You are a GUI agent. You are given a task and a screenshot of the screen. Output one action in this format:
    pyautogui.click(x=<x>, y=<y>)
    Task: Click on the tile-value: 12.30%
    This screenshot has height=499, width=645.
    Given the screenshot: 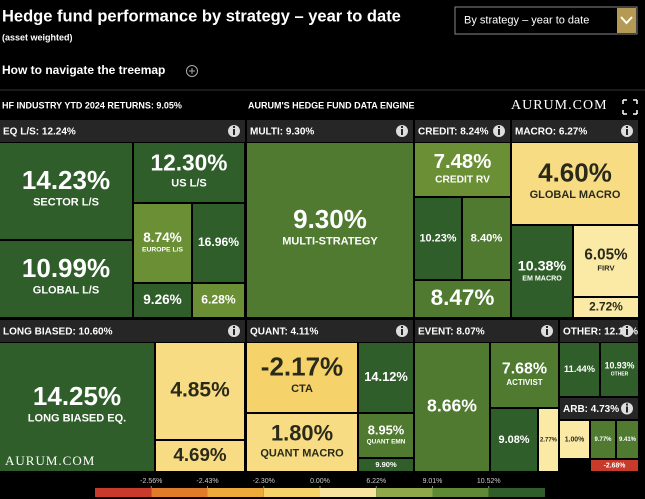 What is the action you would take?
    pyautogui.click(x=189, y=163)
    